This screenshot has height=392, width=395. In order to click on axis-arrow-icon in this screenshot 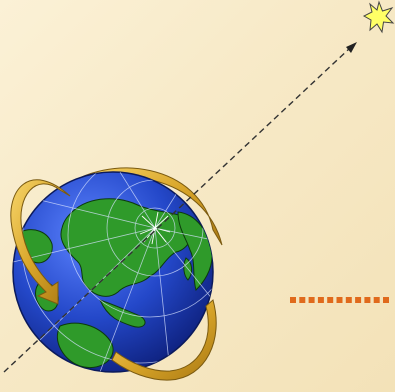, I will do `click(351, 47)`.